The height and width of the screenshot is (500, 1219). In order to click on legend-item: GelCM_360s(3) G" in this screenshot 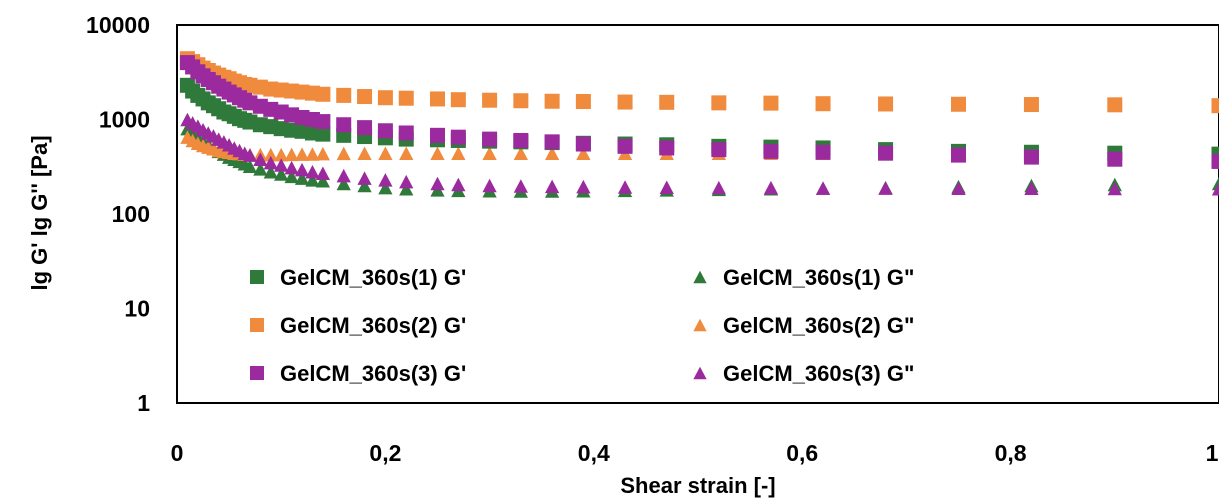, I will do `click(803, 373)`.